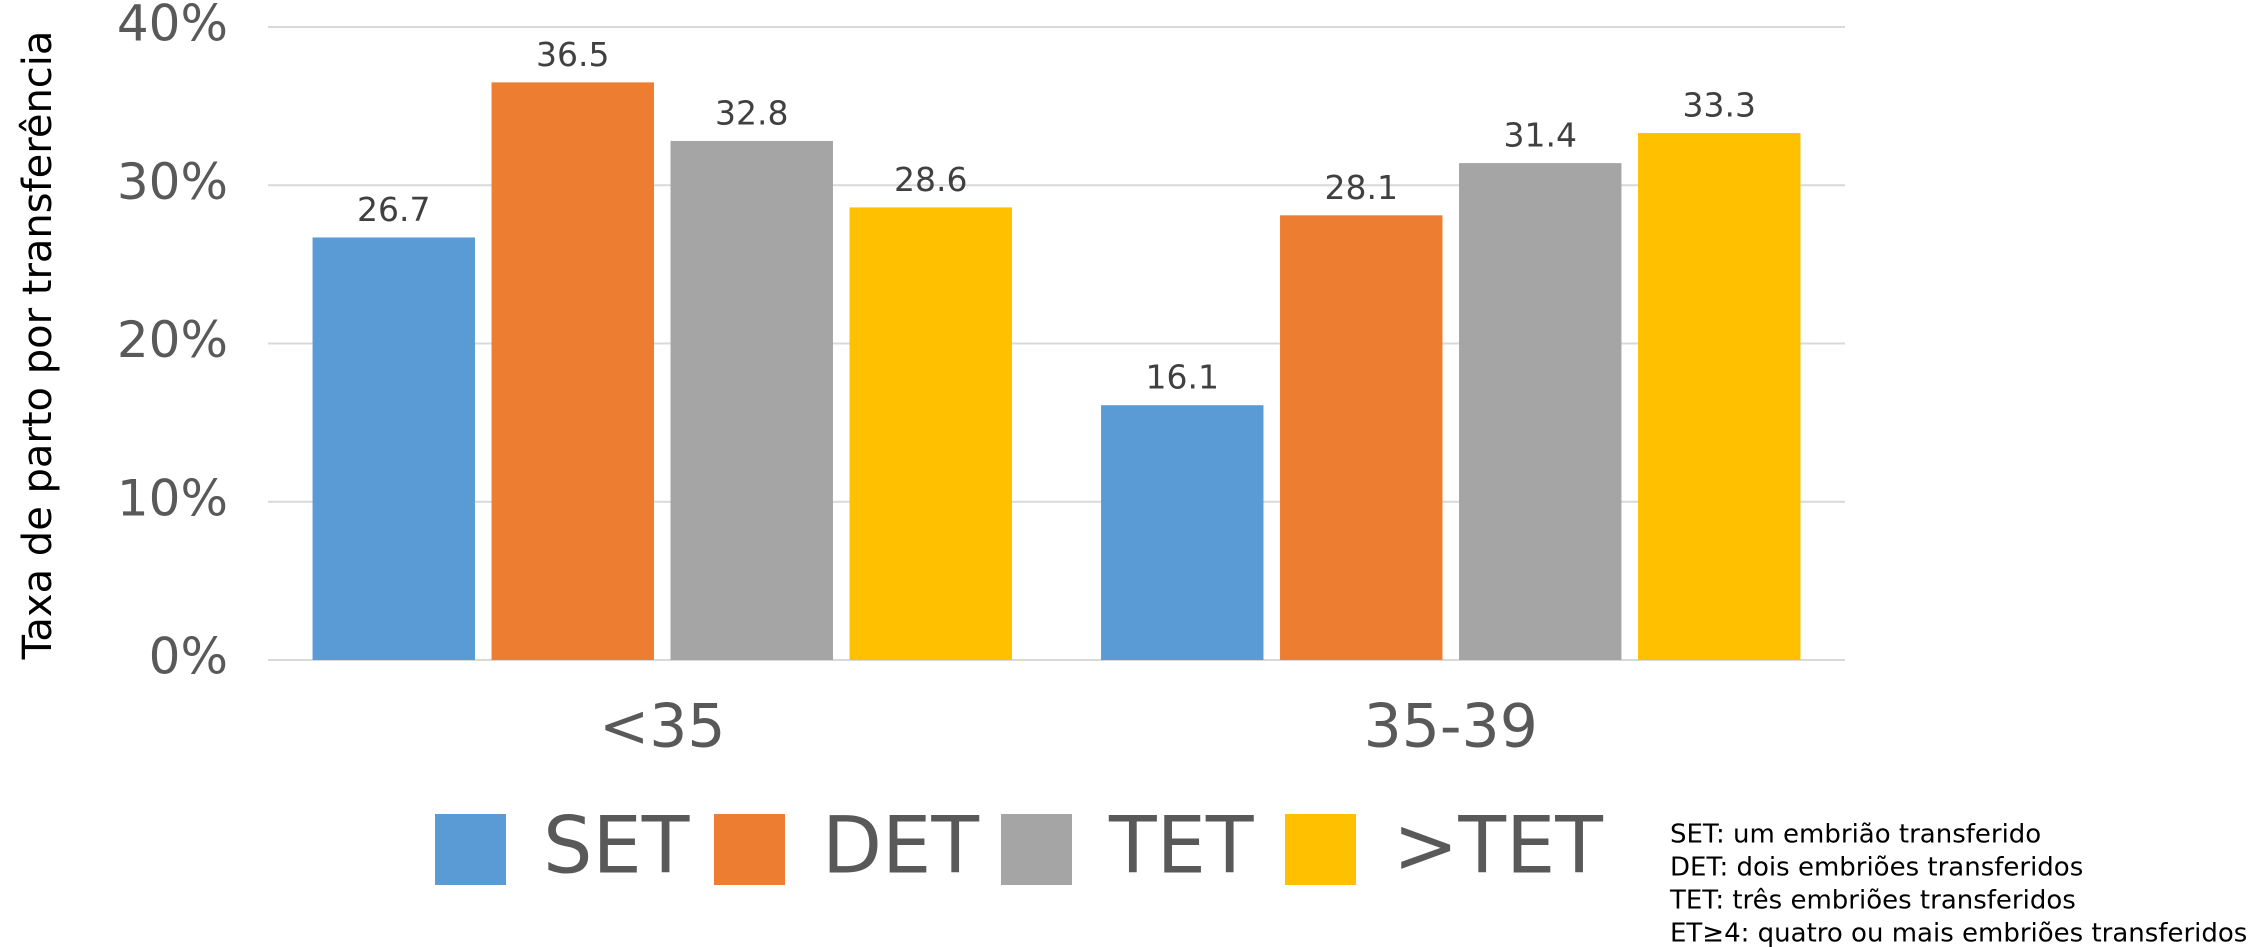 Image resolution: width=2256 pixels, height=947 pixels. Describe the element at coordinates (1718, 105) in the screenshot. I see `data-label: 33.3` at that location.